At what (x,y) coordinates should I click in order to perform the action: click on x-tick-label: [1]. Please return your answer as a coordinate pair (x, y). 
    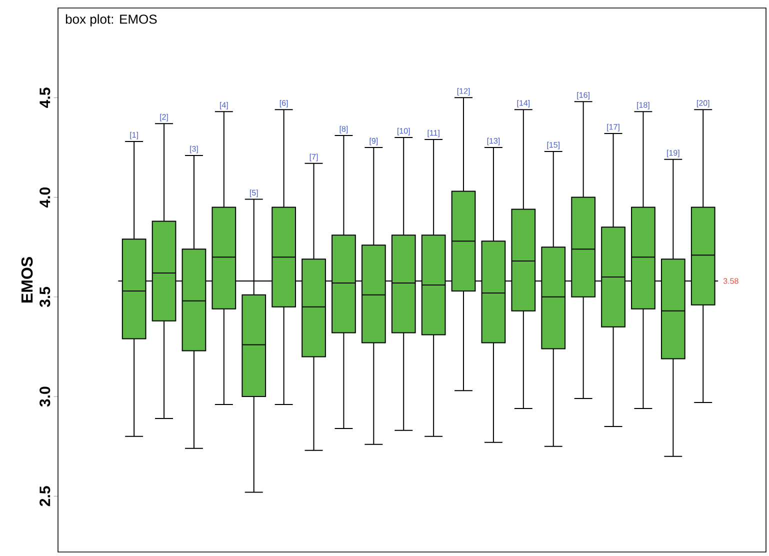
    Looking at the image, I should click on (134, 136).